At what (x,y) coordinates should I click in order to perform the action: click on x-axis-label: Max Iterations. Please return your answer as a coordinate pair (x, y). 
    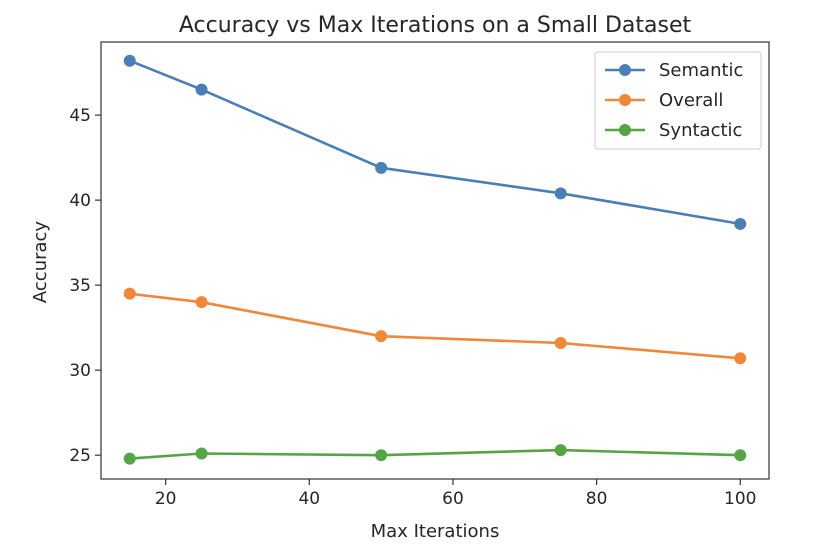
    Looking at the image, I should click on (435, 531).